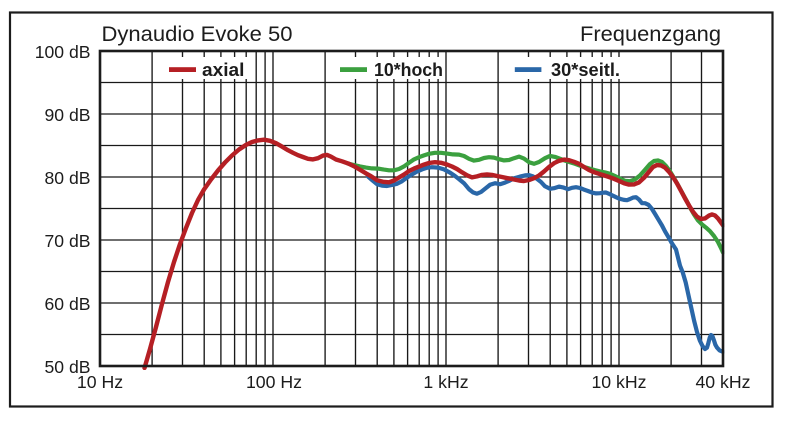 This screenshot has width=787, height=428. Describe the element at coordinates (585, 70) in the screenshot. I see `svg-text: 30*seitl.` at that location.